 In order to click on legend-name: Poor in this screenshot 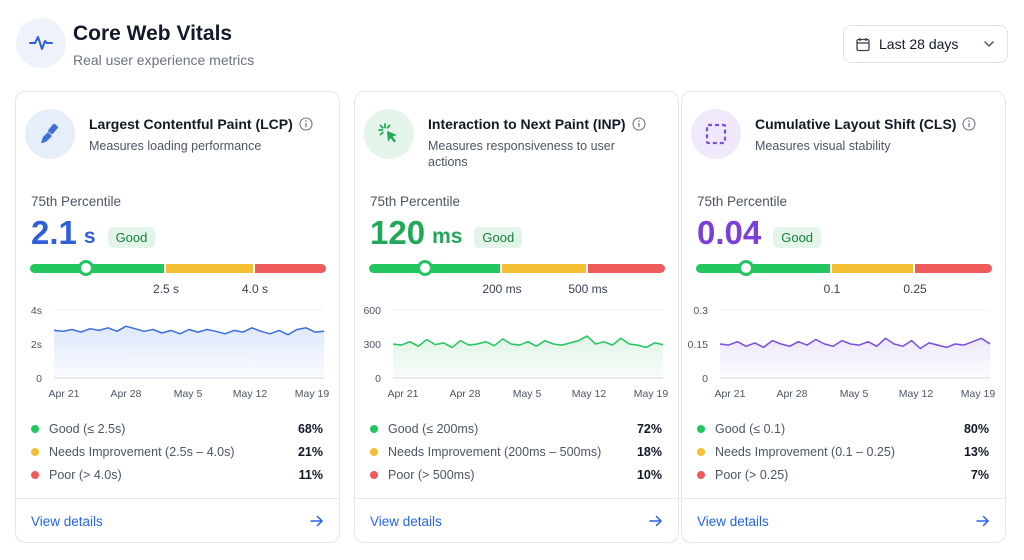, I will do `click(401, 474)`.